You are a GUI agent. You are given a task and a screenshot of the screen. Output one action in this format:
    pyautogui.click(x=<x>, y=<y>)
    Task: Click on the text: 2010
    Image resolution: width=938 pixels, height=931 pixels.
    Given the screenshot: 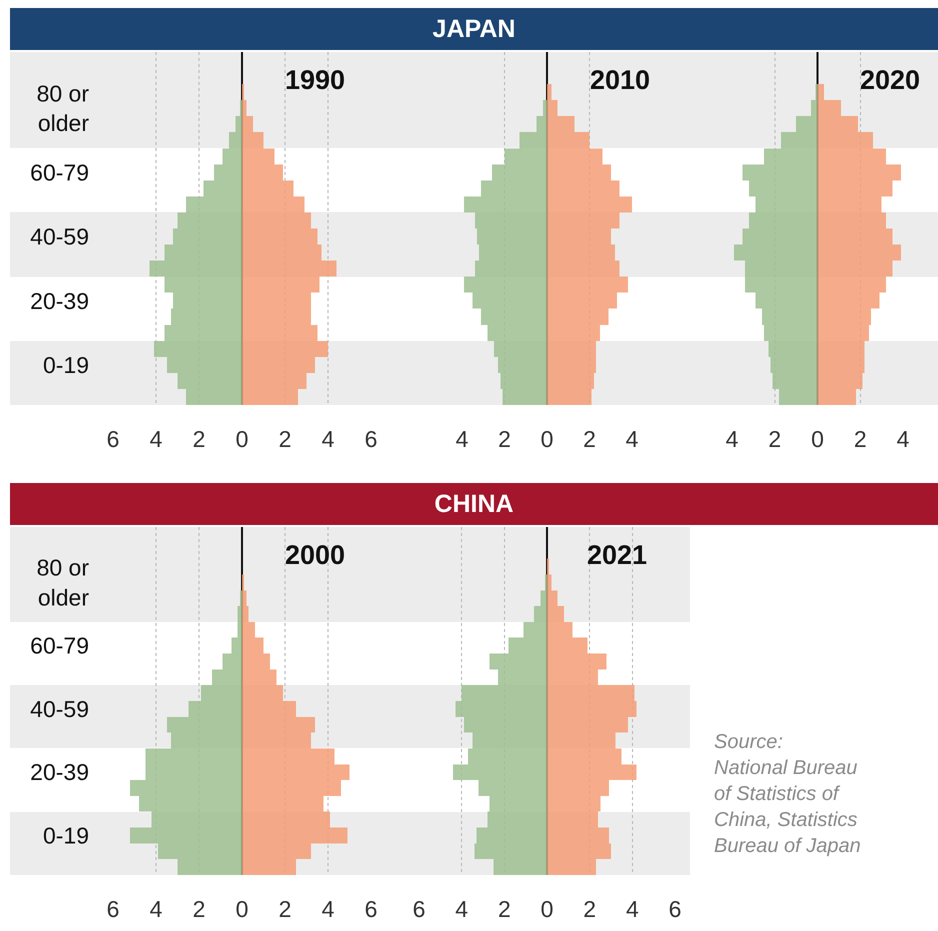 What is the action you would take?
    pyautogui.click(x=620, y=80)
    